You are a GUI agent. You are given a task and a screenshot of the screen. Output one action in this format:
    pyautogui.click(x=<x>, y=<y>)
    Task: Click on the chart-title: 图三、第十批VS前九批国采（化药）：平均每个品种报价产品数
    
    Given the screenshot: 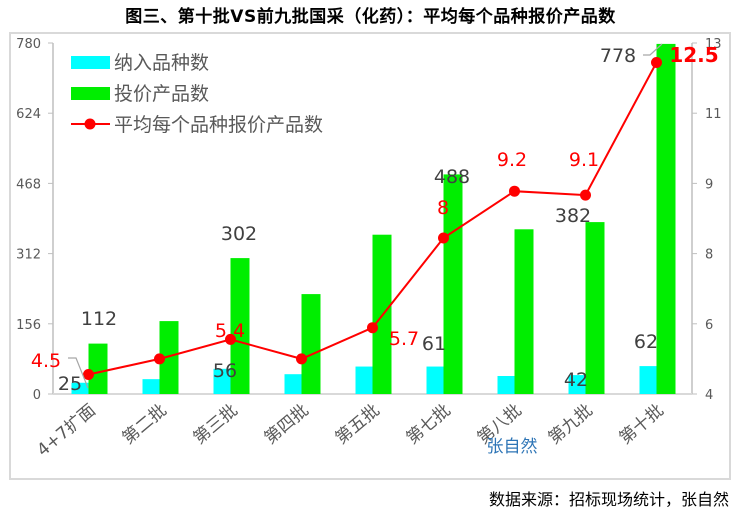 What is the action you would take?
    pyautogui.click(x=370, y=17)
    